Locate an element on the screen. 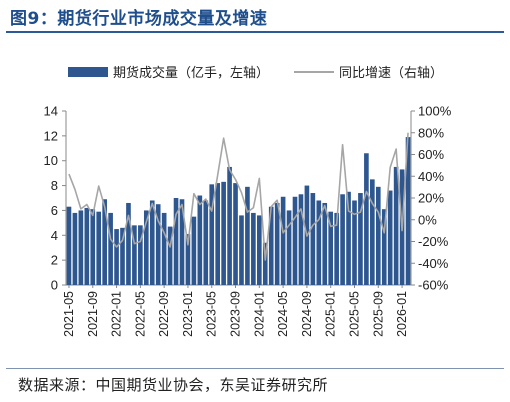 The width and height of the screenshot is (510, 402). left-tick-label: 4 is located at coordinates (54, 235).